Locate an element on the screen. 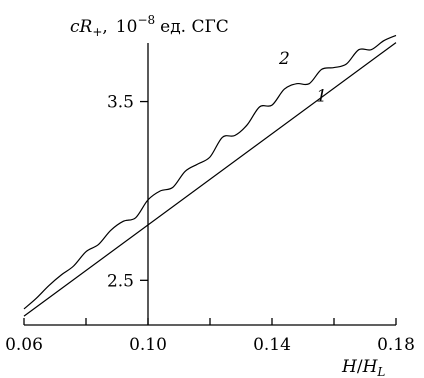 Image resolution: width=424 pixels, height=378 pixels. x-tick-label: 0.14 is located at coordinates (272, 345).